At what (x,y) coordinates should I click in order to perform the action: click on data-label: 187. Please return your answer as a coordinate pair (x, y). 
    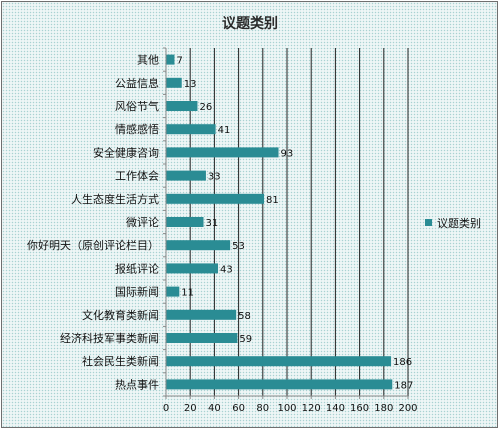
    Looking at the image, I should click on (403, 385).